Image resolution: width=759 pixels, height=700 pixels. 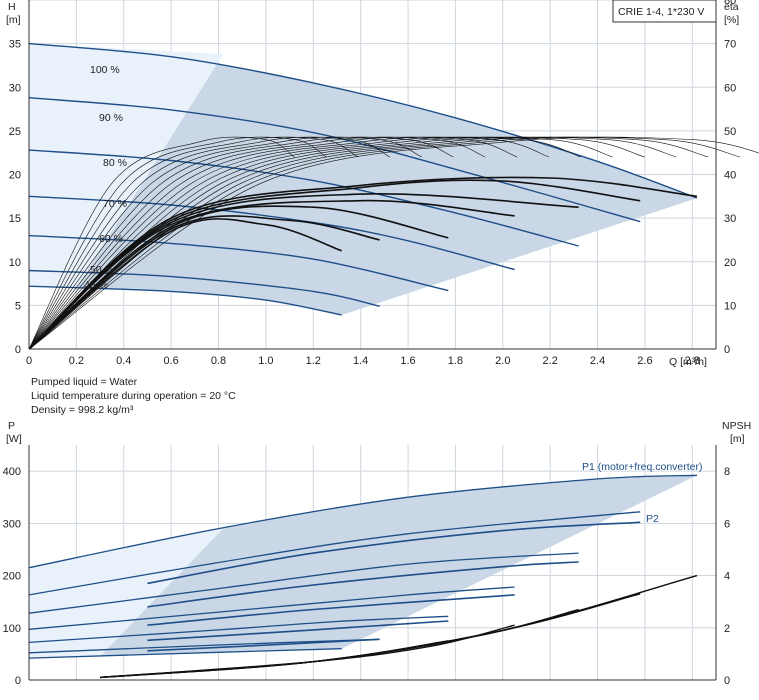 What do you see at coordinates (12, 629) in the screenshot?
I see `power-tick-label: 100` at bounding box center [12, 629].